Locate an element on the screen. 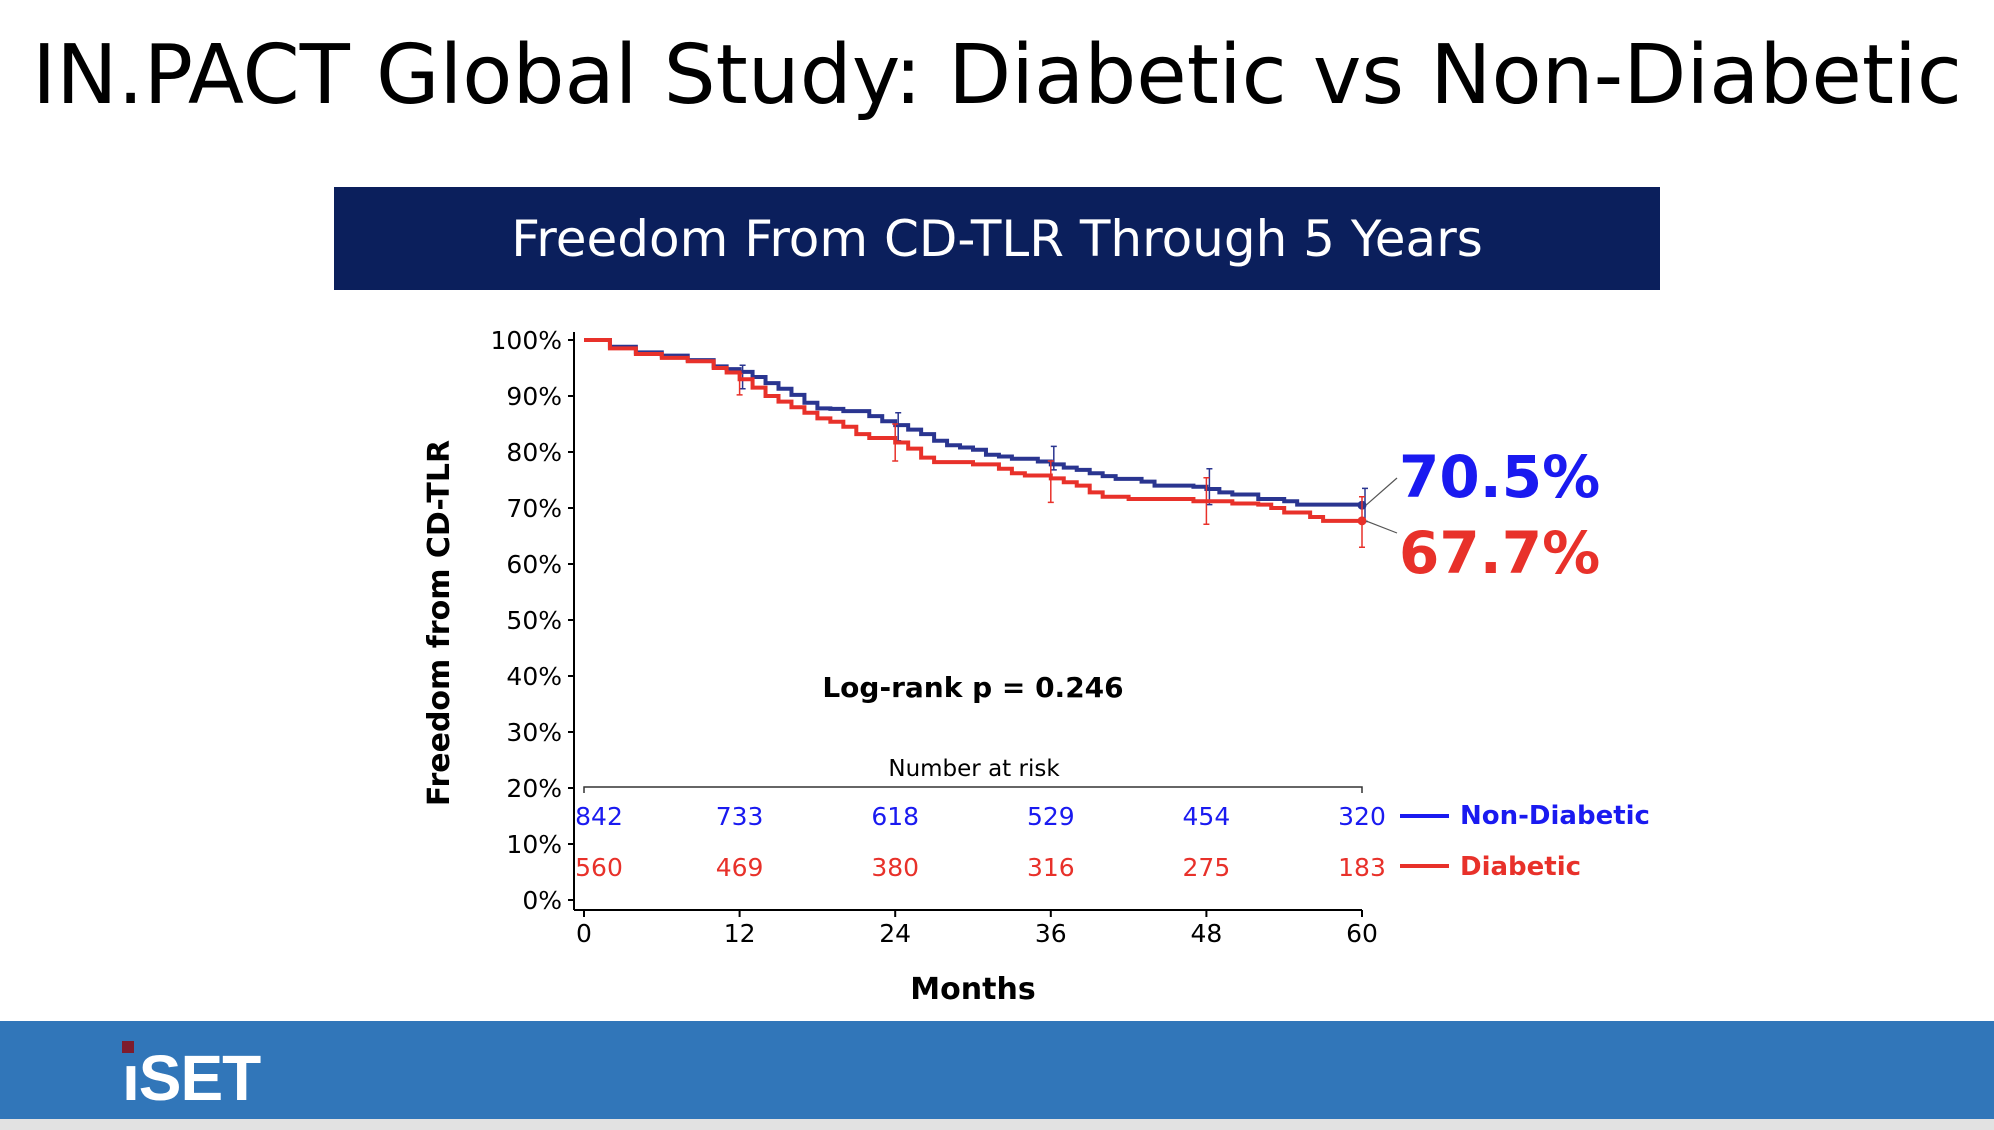  y-tick-label: 30% is located at coordinates (534, 732).